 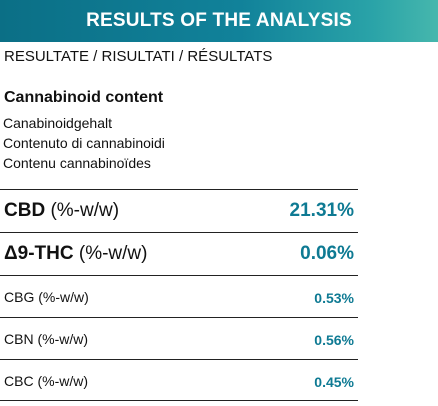 What do you see at coordinates (334, 382) in the screenshot?
I see `result-value: 0.45%` at bounding box center [334, 382].